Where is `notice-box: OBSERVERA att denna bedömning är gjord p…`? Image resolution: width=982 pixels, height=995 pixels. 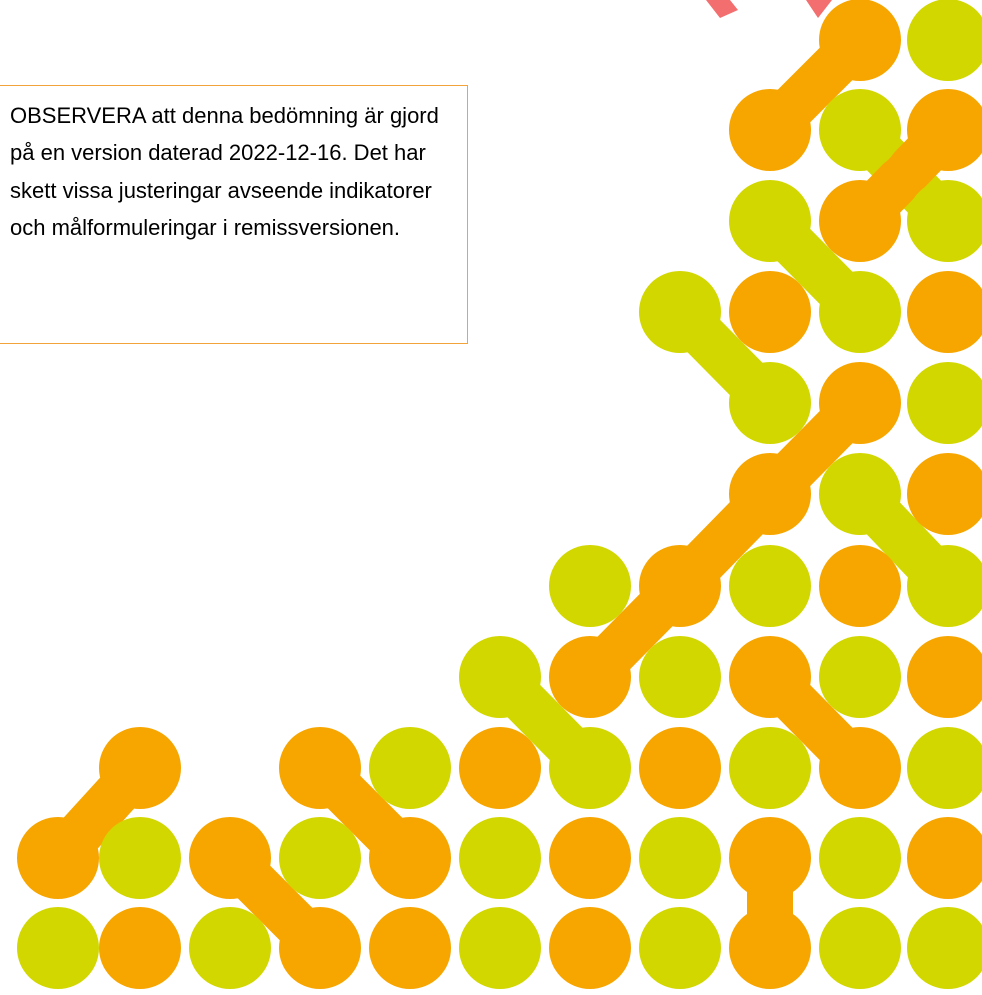 notice-box: OBSERVERA att denna bedömning är gjord p… is located at coordinates (234, 214).